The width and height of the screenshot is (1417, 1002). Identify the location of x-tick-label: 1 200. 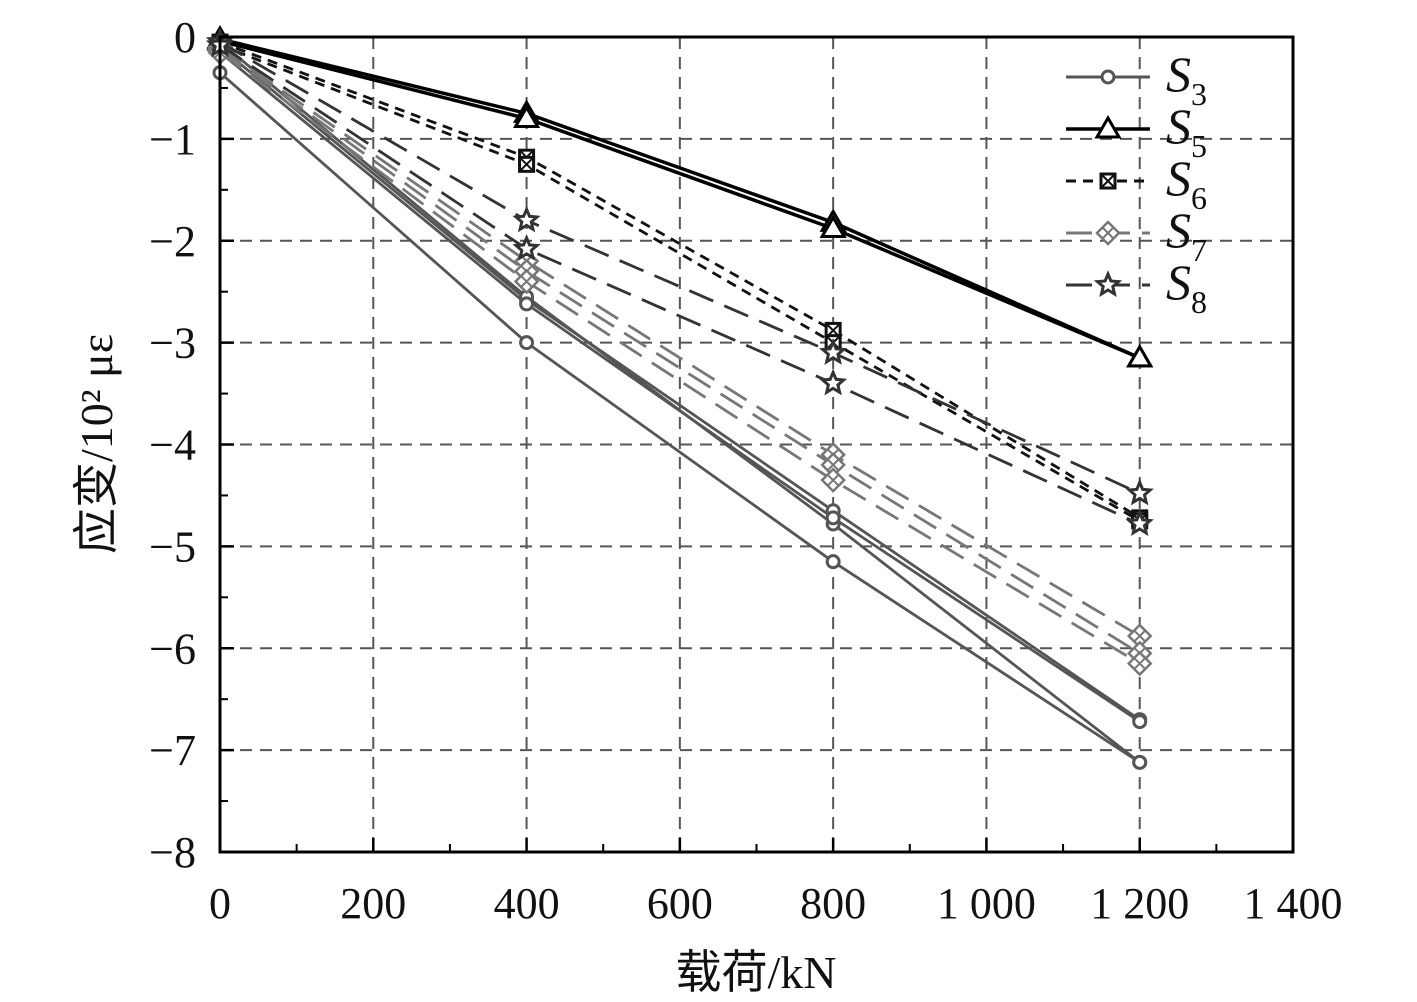
(1139, 903).